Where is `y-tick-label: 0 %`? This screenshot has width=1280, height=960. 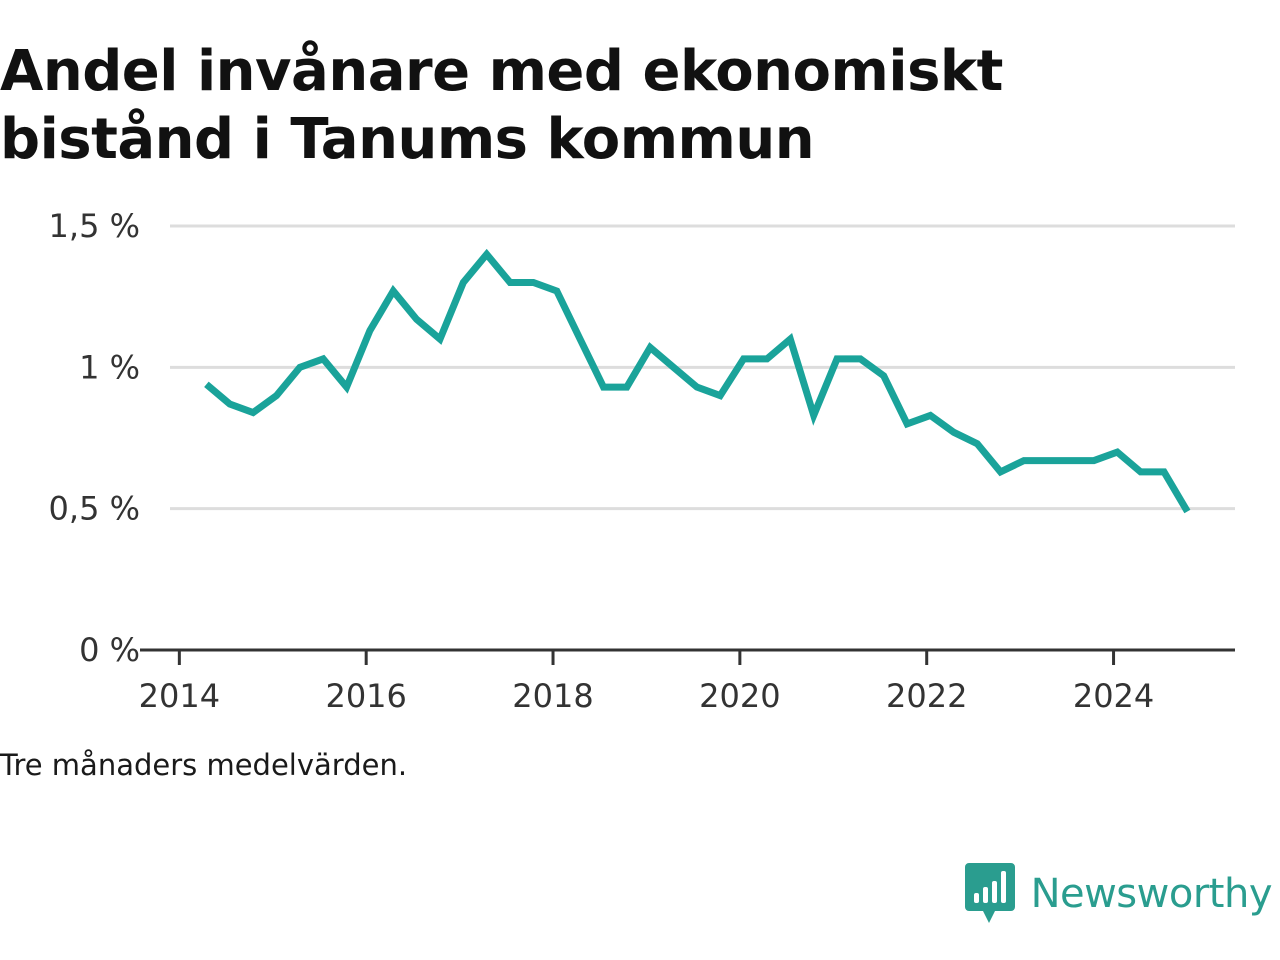
y-tick-label: 0 % is located at coordinates (109, 650).